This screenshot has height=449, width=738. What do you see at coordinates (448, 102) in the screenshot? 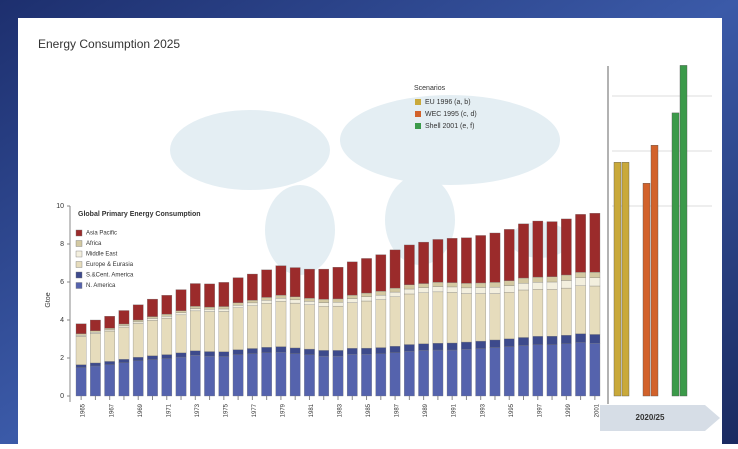
I see `legend-label: EU 1996 (a, b)` at bounding box center [448, 102].